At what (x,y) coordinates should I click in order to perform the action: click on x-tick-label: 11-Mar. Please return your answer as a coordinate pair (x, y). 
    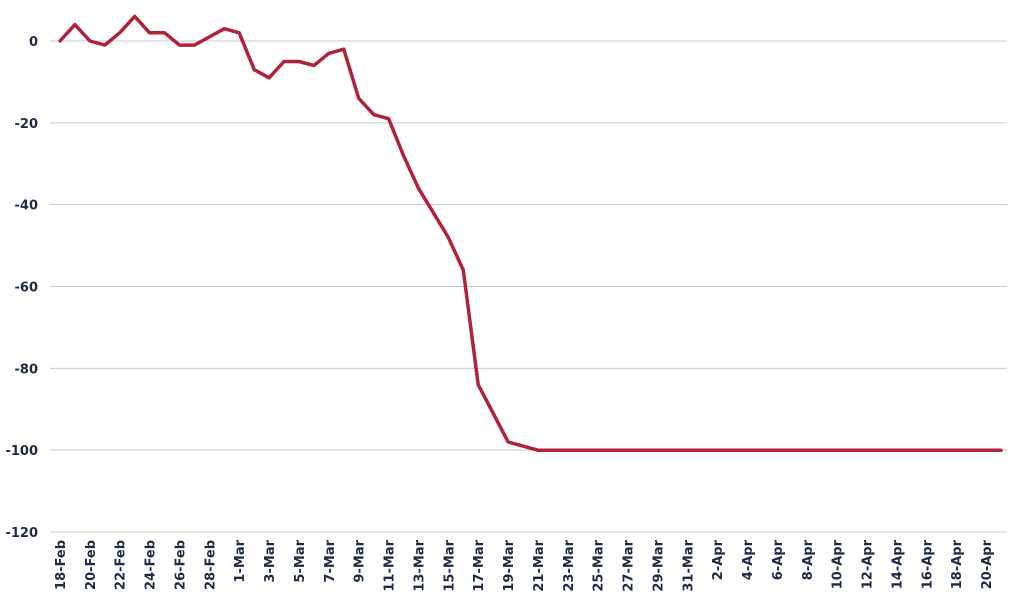
    Looking at the image, I should click on (390, 565).